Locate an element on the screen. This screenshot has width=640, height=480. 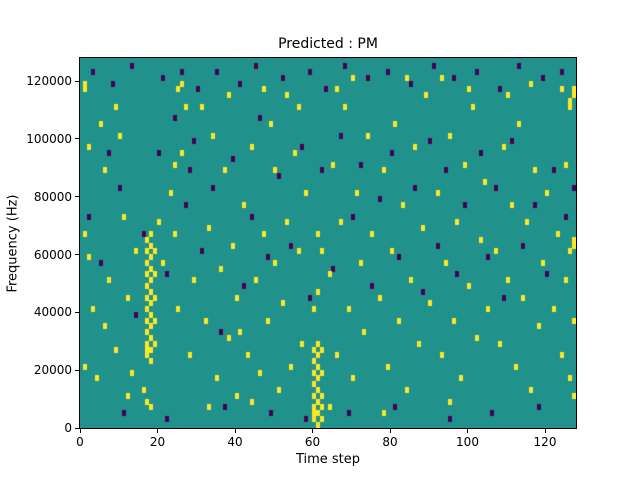
x-tick-label: 60 is located at coordinates (312, 442).